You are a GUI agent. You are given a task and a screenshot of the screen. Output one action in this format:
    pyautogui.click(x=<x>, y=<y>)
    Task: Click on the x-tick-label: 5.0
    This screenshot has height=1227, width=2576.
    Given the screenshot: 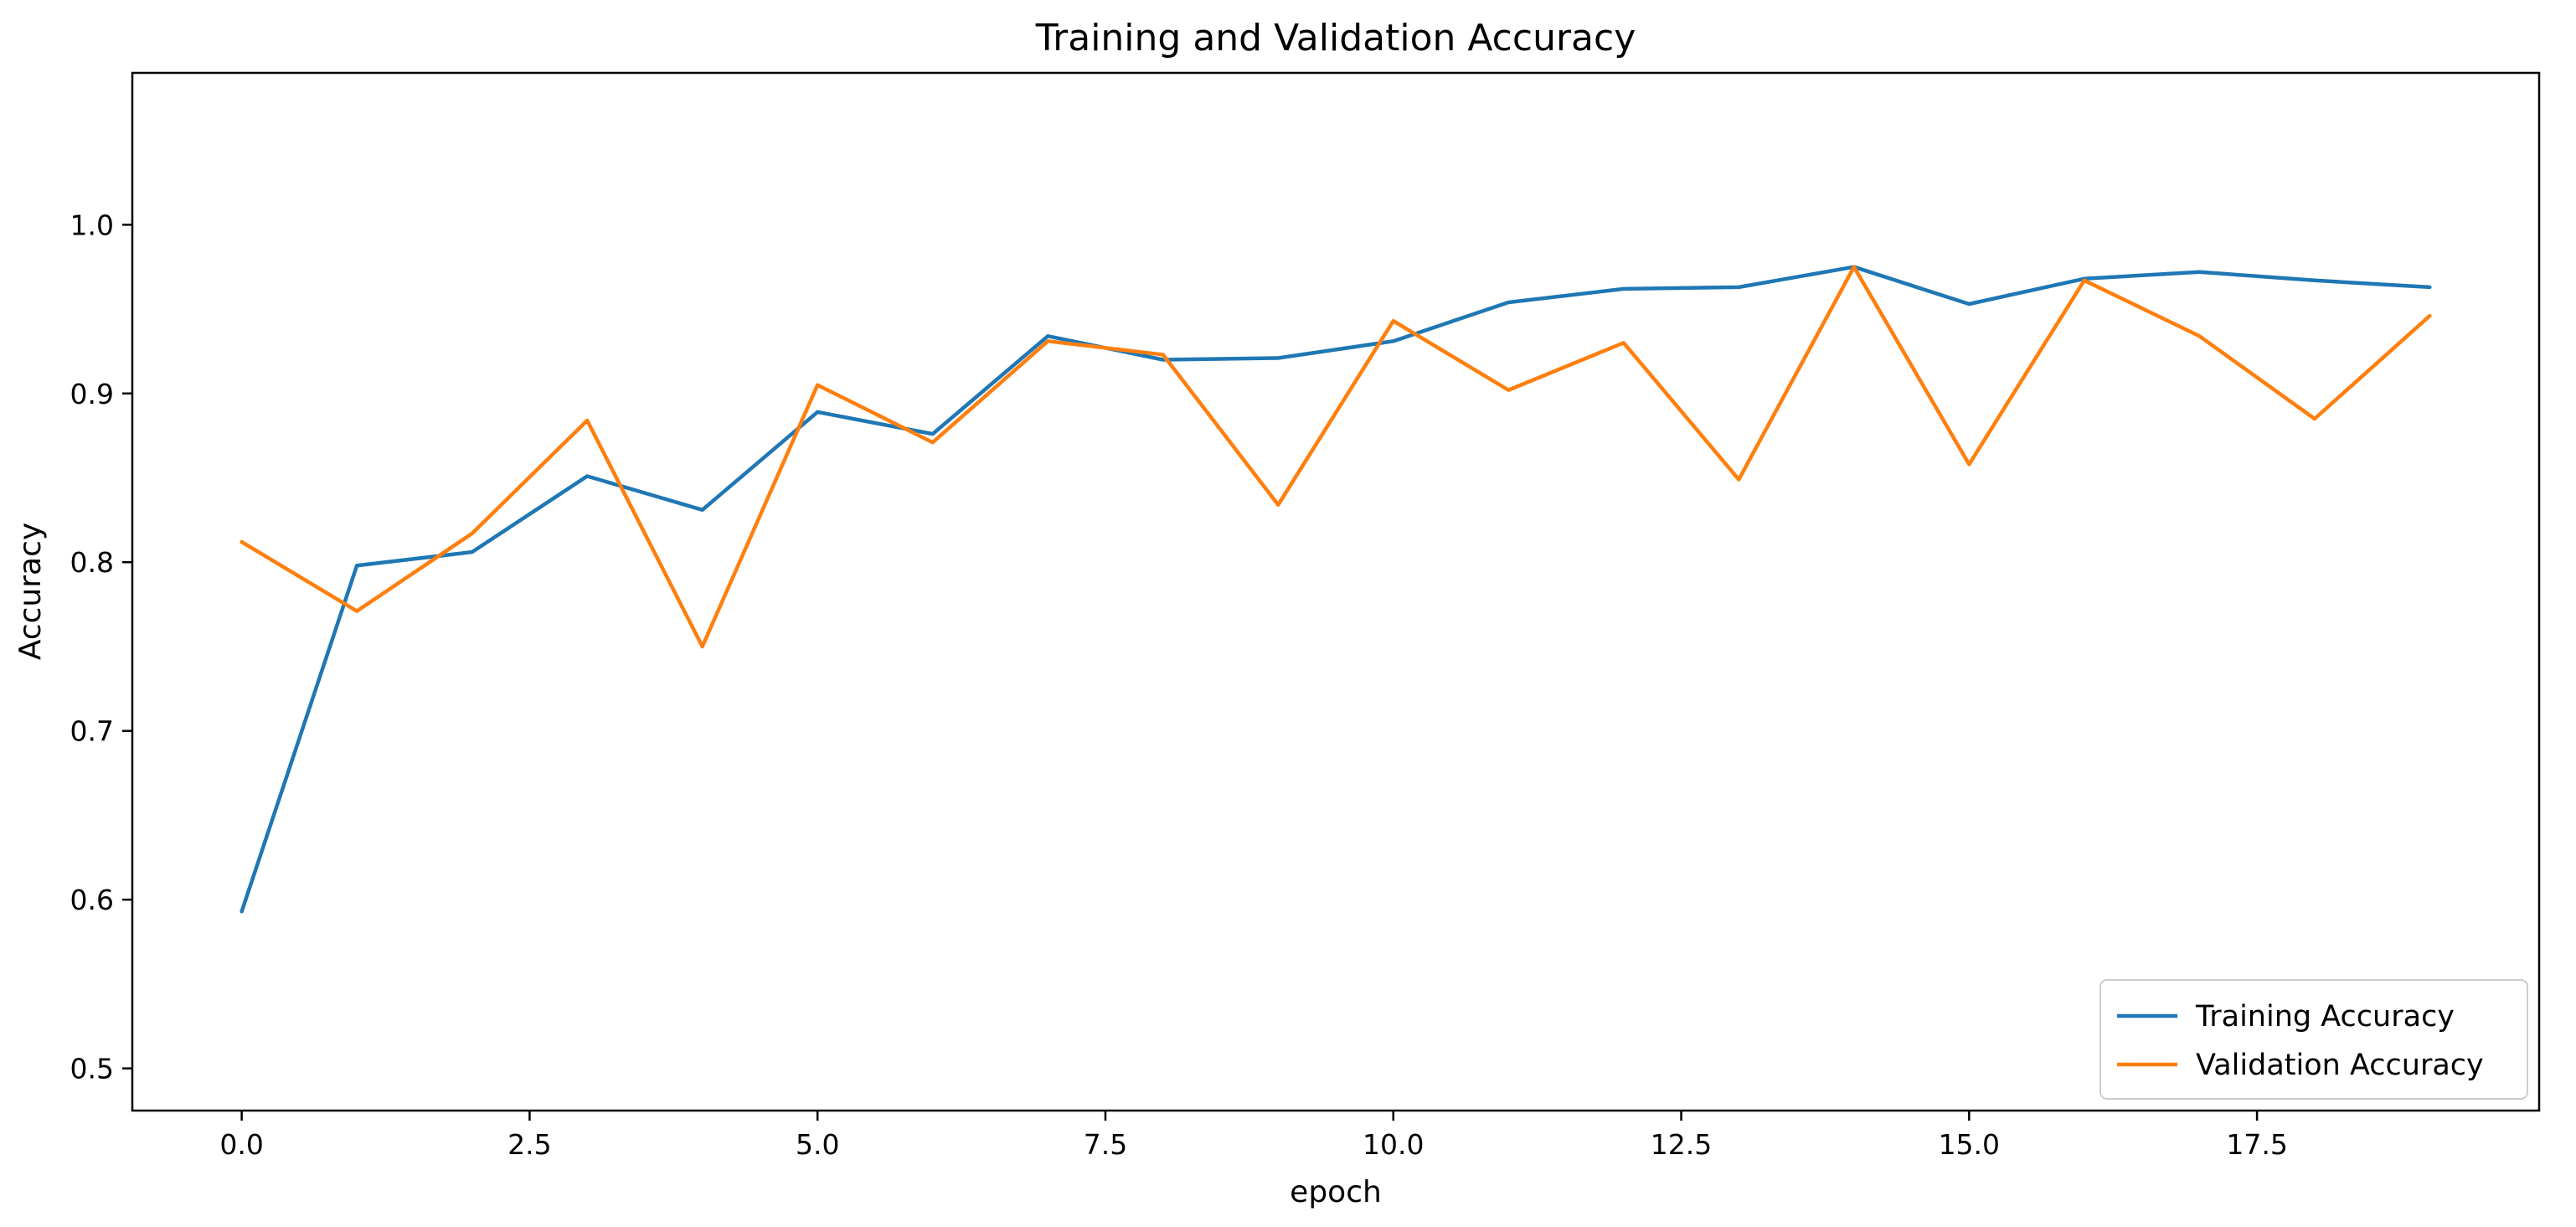 What is the action you would take?
    pyautogui.click(x=817, y=1144)
    